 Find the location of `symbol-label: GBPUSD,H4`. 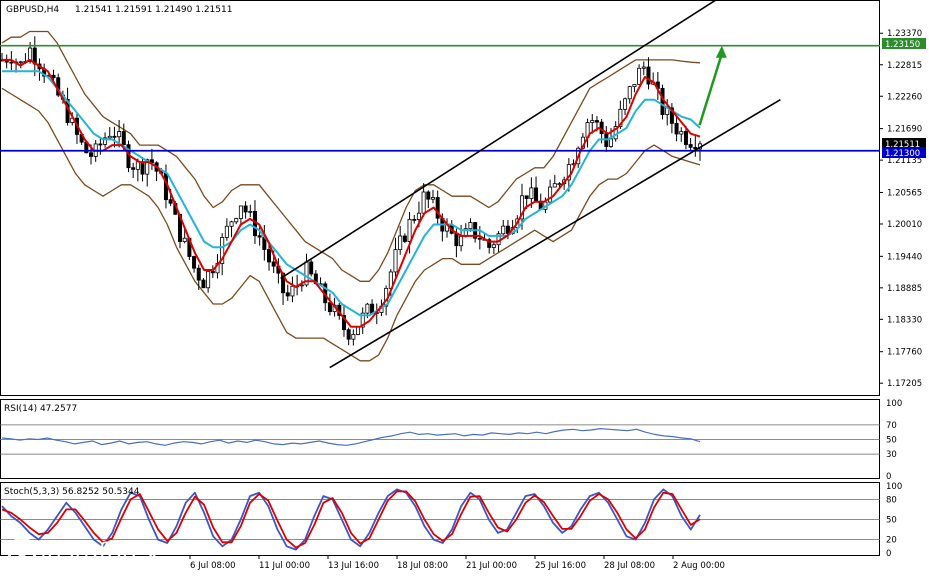

symbol-label: GBPUSD,H4 is located at coordinates (32, 10).